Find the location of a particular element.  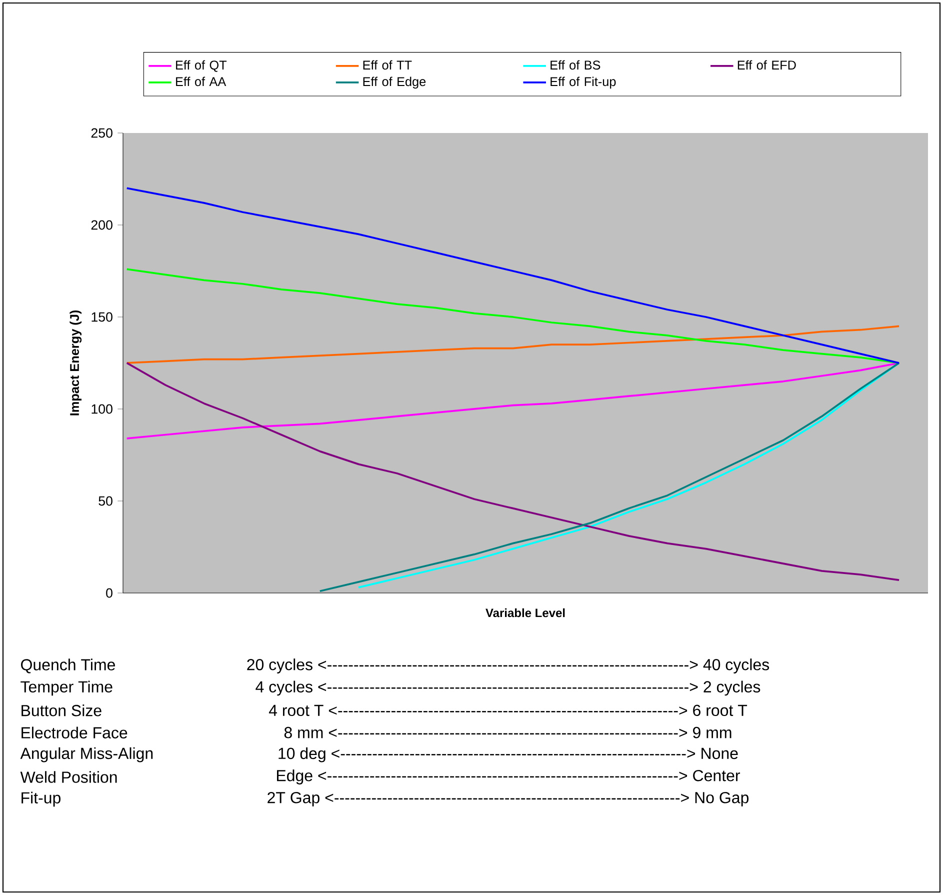

legend-label: Eff of BS is located at coordinates (575, 65).